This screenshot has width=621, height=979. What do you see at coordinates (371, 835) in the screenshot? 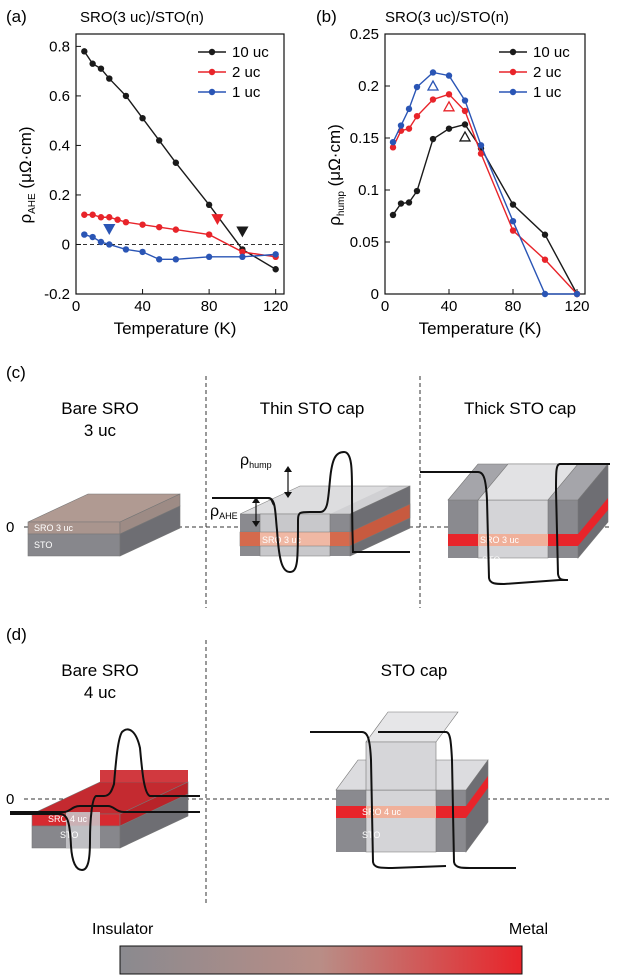
I see `panel-d-cap-substrate-label: STO` at bounding box center [371, 835].